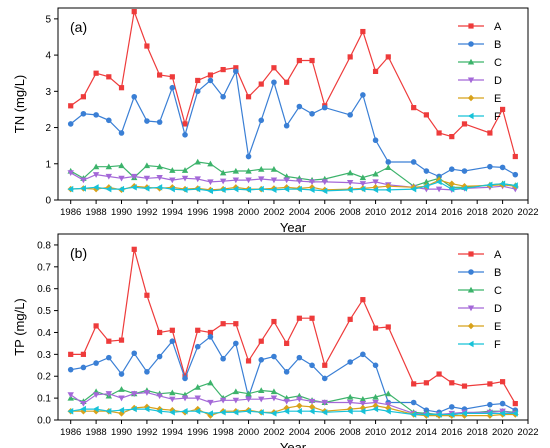 The height and width of the screenshot is (448, 550). What do you see at coordinates (324, 212) in the screenshot?
I see `x-tick-label: 2006` at bounding box center [324, 212].